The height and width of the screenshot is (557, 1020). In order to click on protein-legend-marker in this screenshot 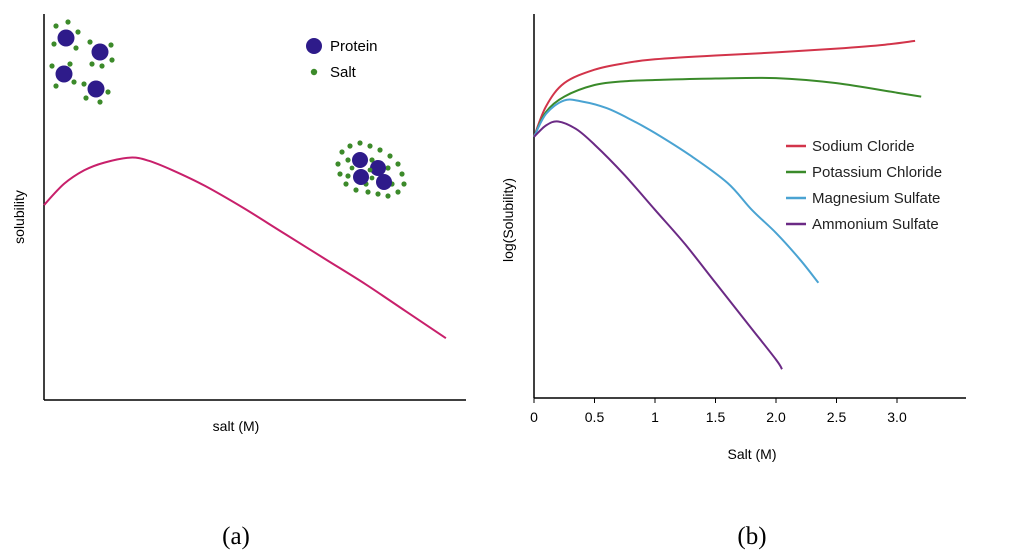, I will do `click(314, 46)`.